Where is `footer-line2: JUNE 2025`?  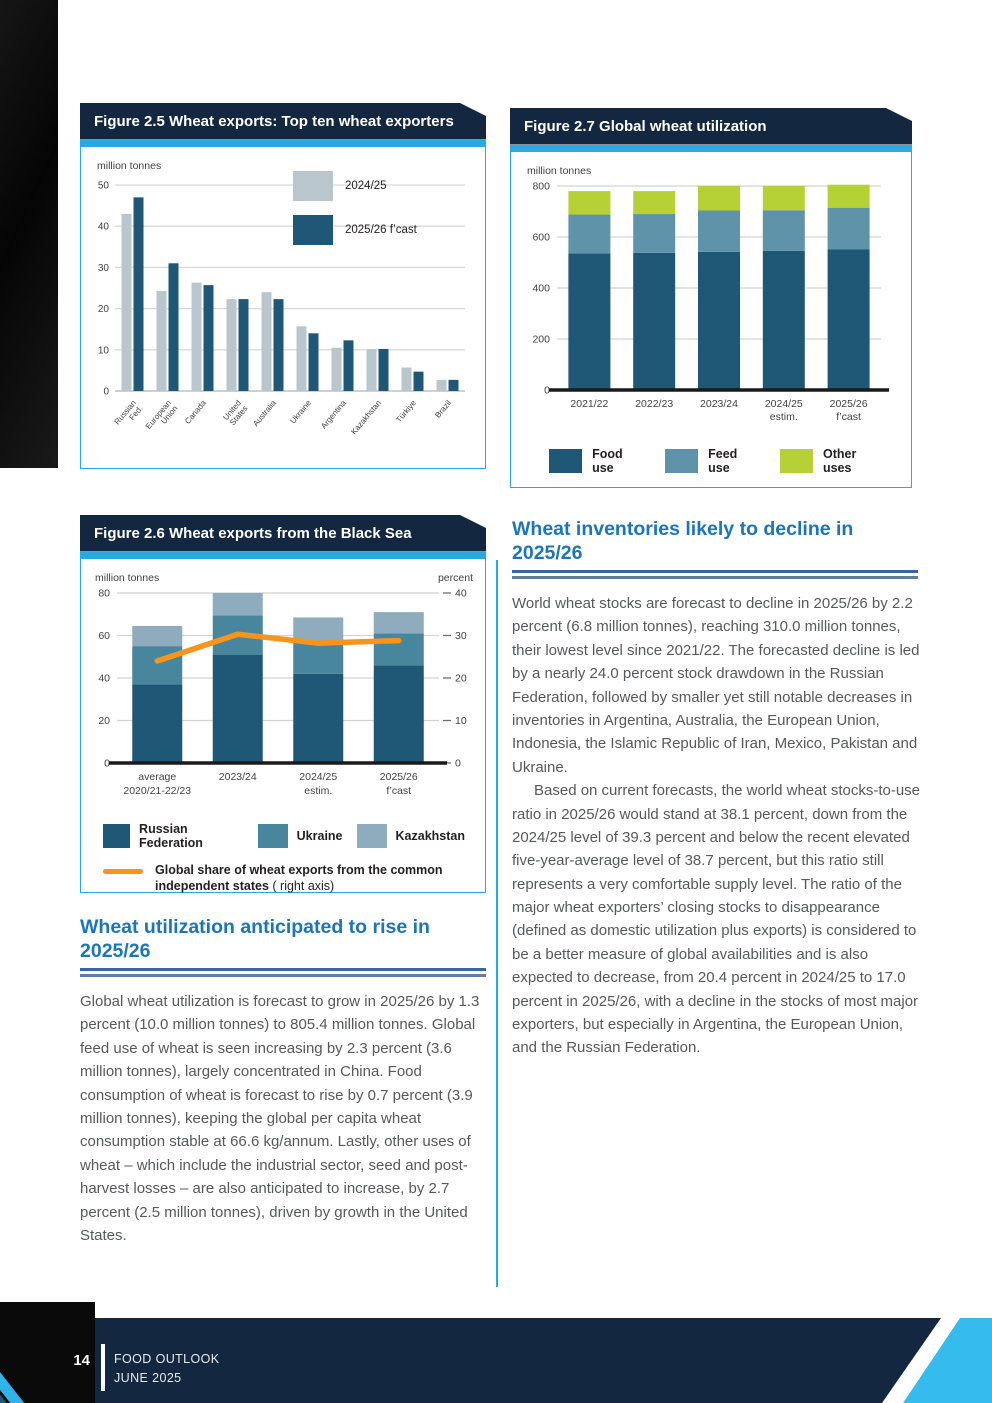
footer-line2: JUNE 2025 is located at coordinates (148, 1377).